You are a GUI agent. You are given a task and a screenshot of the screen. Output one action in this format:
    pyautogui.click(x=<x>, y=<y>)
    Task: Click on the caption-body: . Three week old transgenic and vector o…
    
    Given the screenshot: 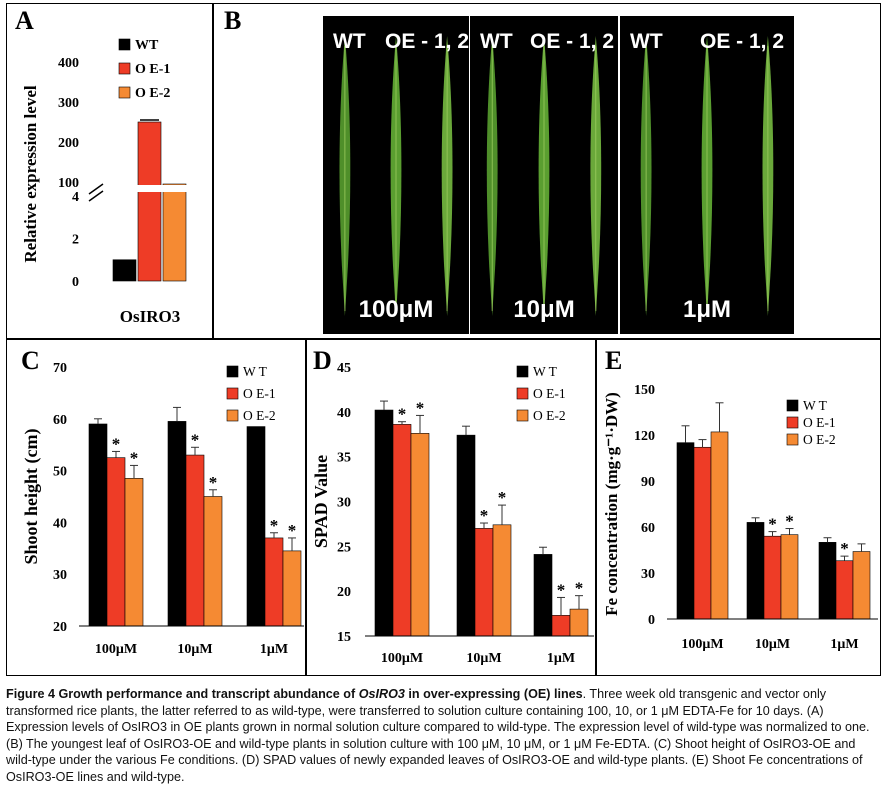 What is the action you would take?
    pyautogui.click(x=438, y=735)
    